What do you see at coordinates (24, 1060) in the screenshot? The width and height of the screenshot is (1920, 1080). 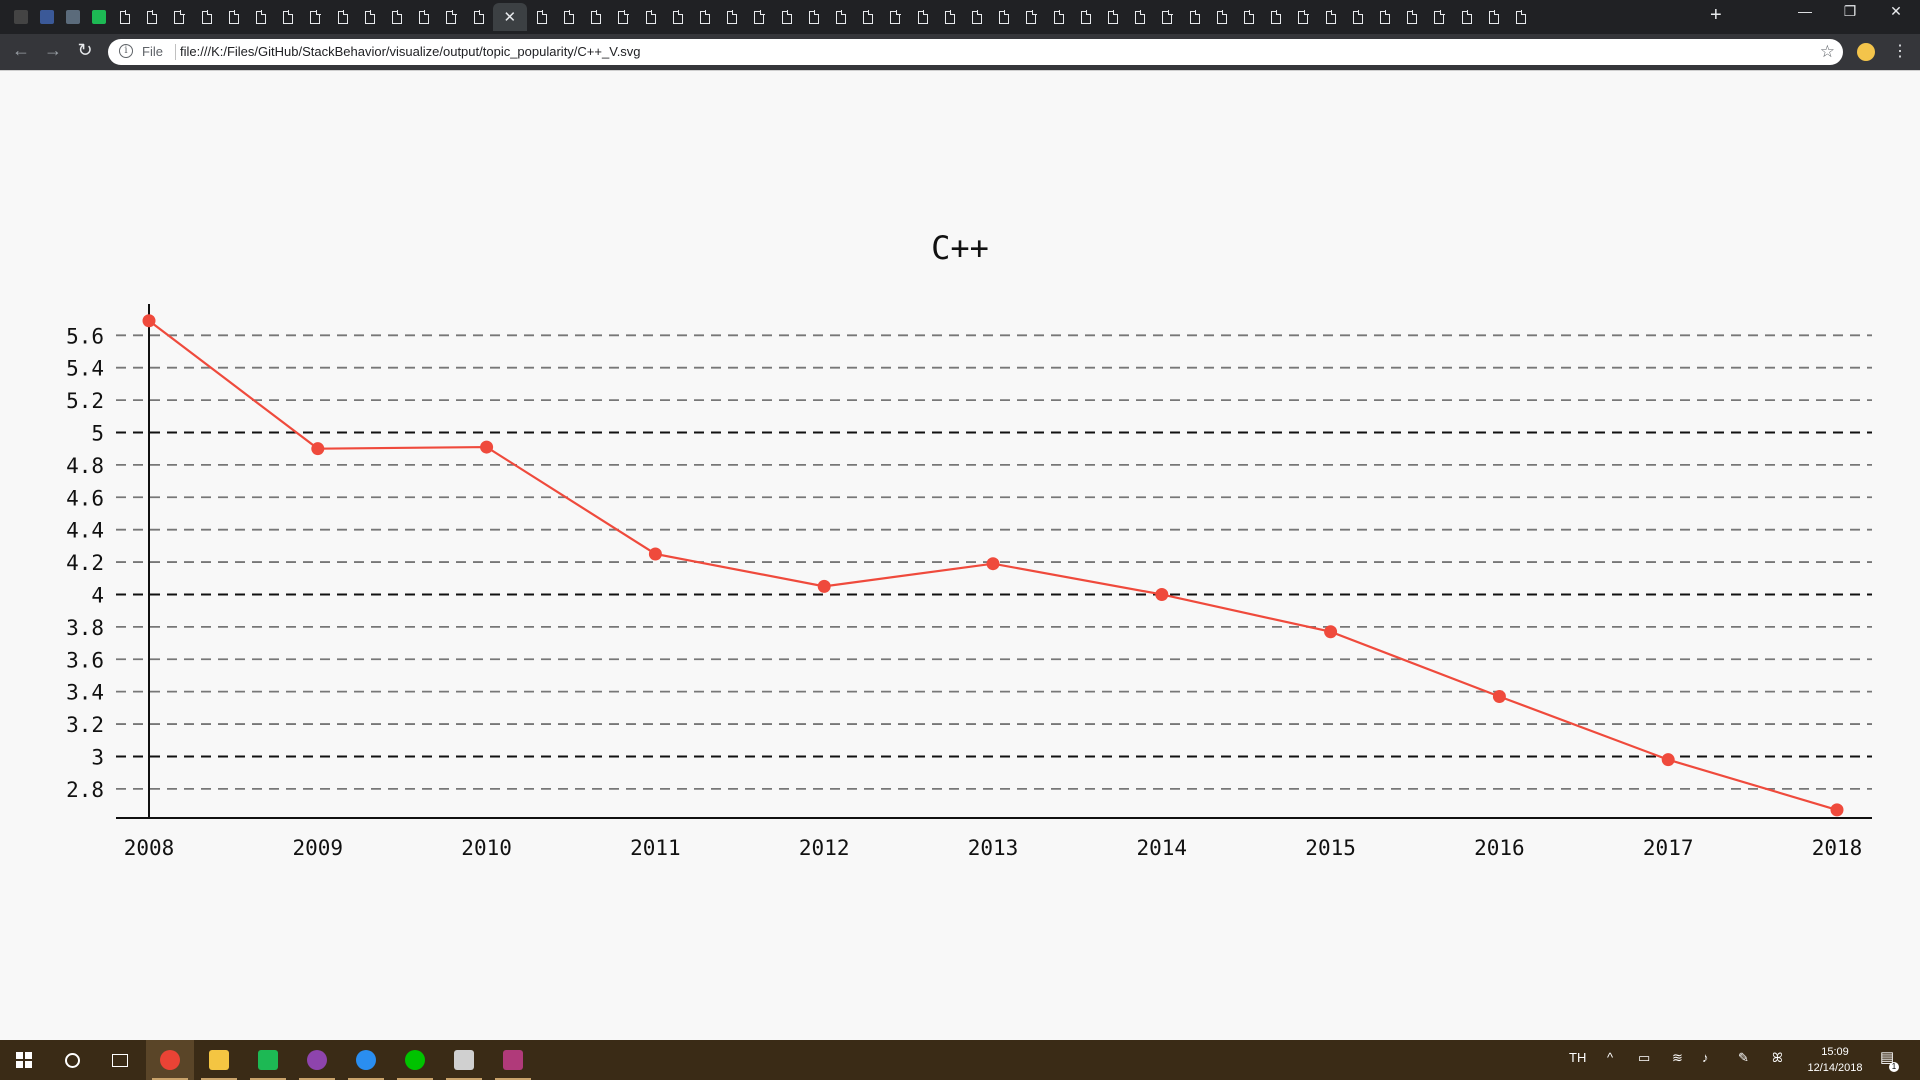 I see `start-taskbar-button` at bounding box center [24, 1060].